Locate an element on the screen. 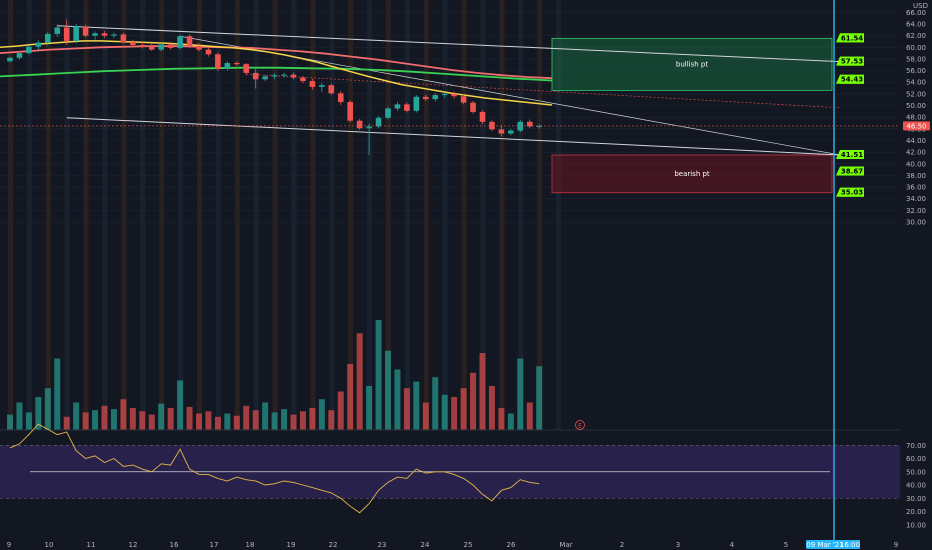  price-tag-label: 57.53 is located at coordinates (852, 62).